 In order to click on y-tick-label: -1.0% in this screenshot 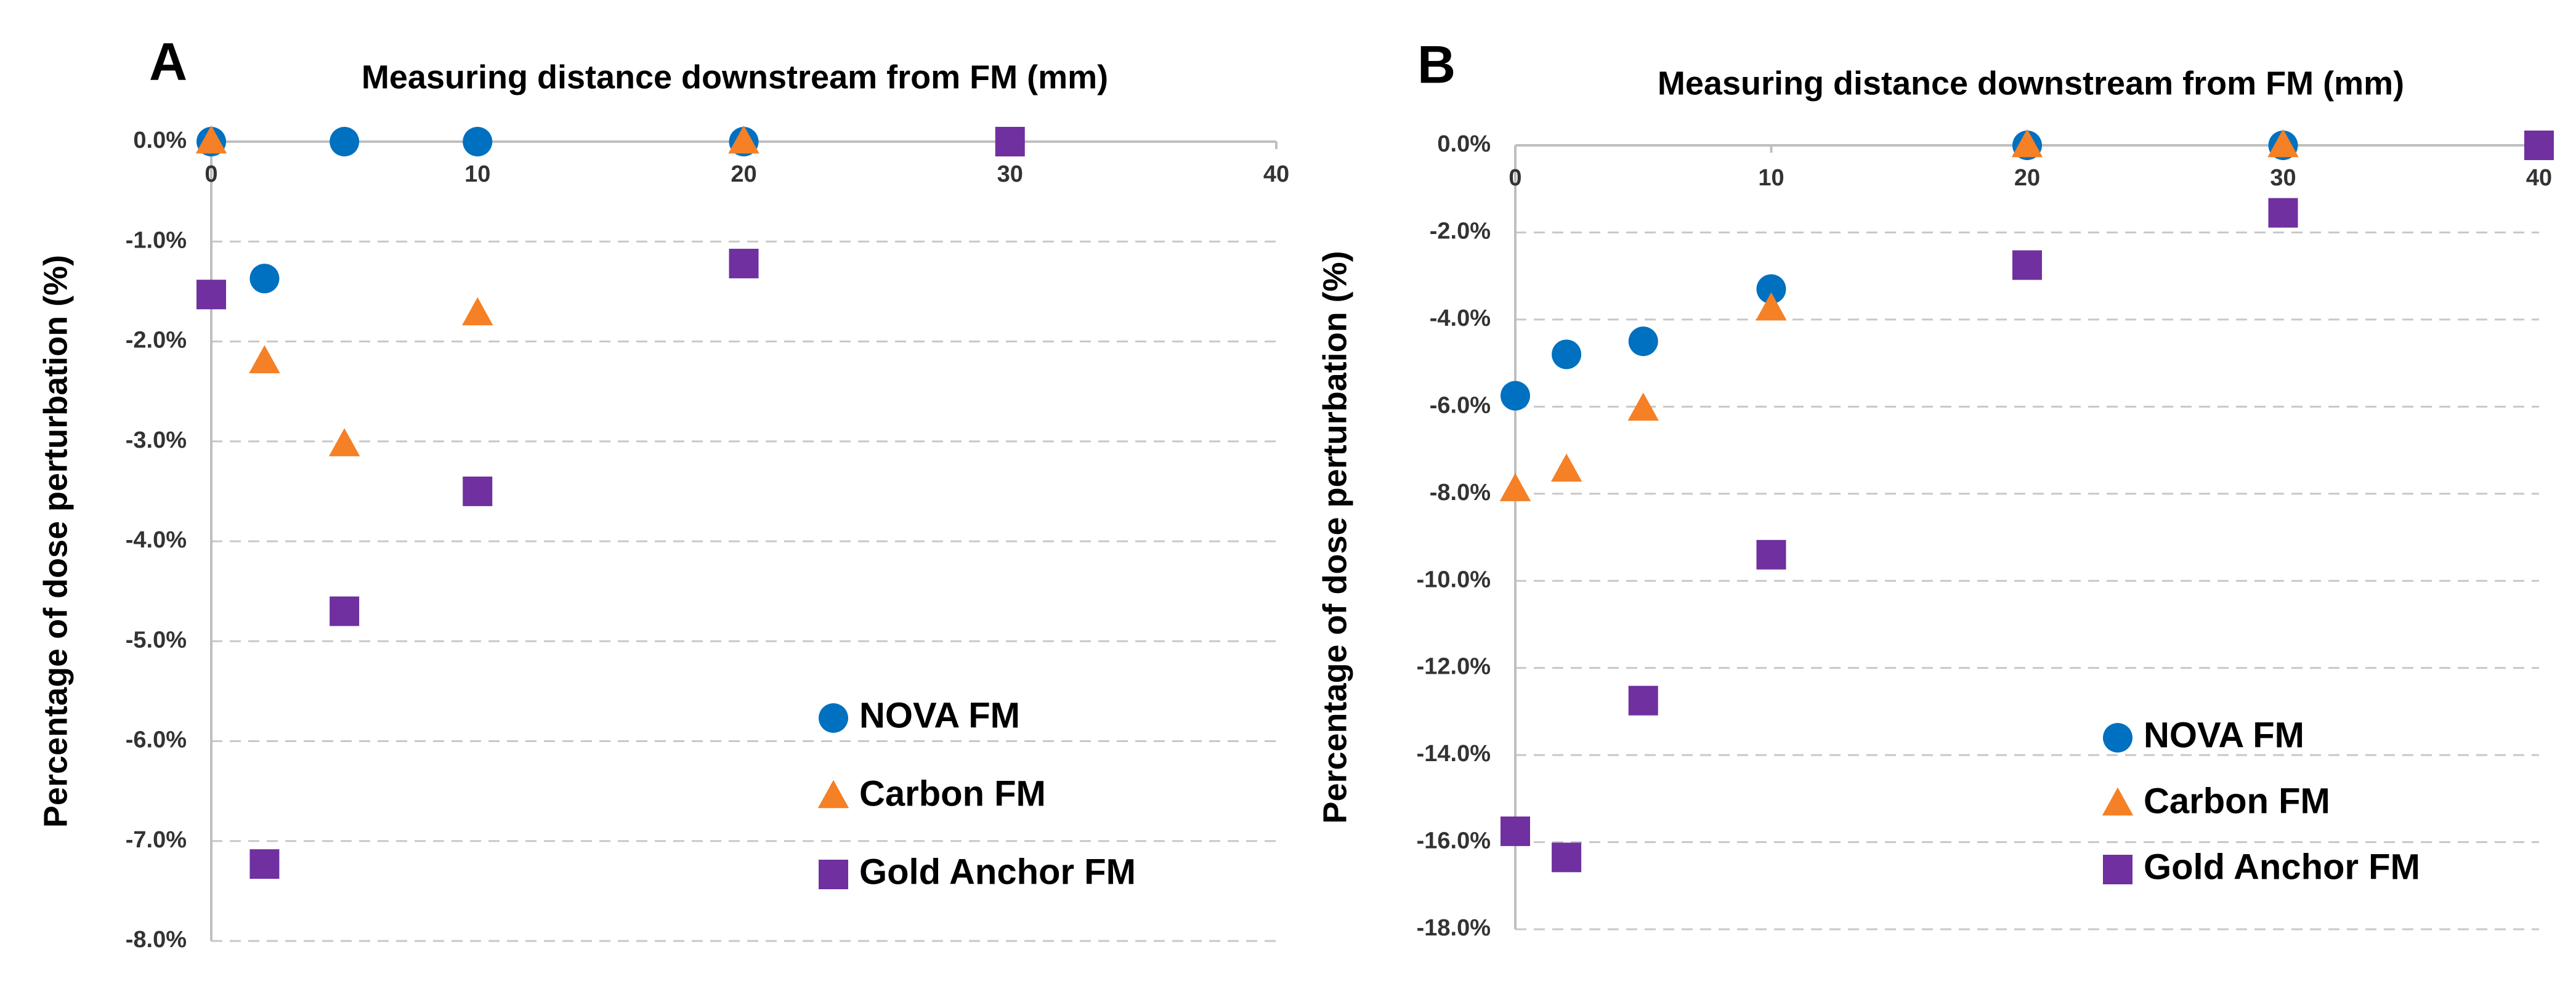, I will do `click(156, 240)`.